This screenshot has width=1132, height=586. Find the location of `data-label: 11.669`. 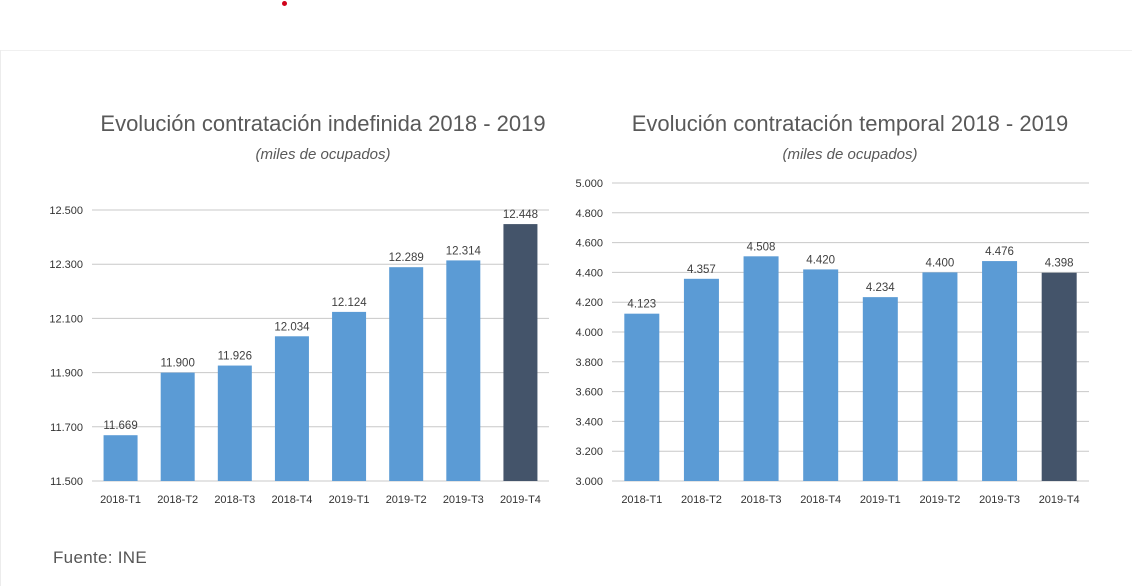

data-label: 11.669 is located at coordinates (120, 426).